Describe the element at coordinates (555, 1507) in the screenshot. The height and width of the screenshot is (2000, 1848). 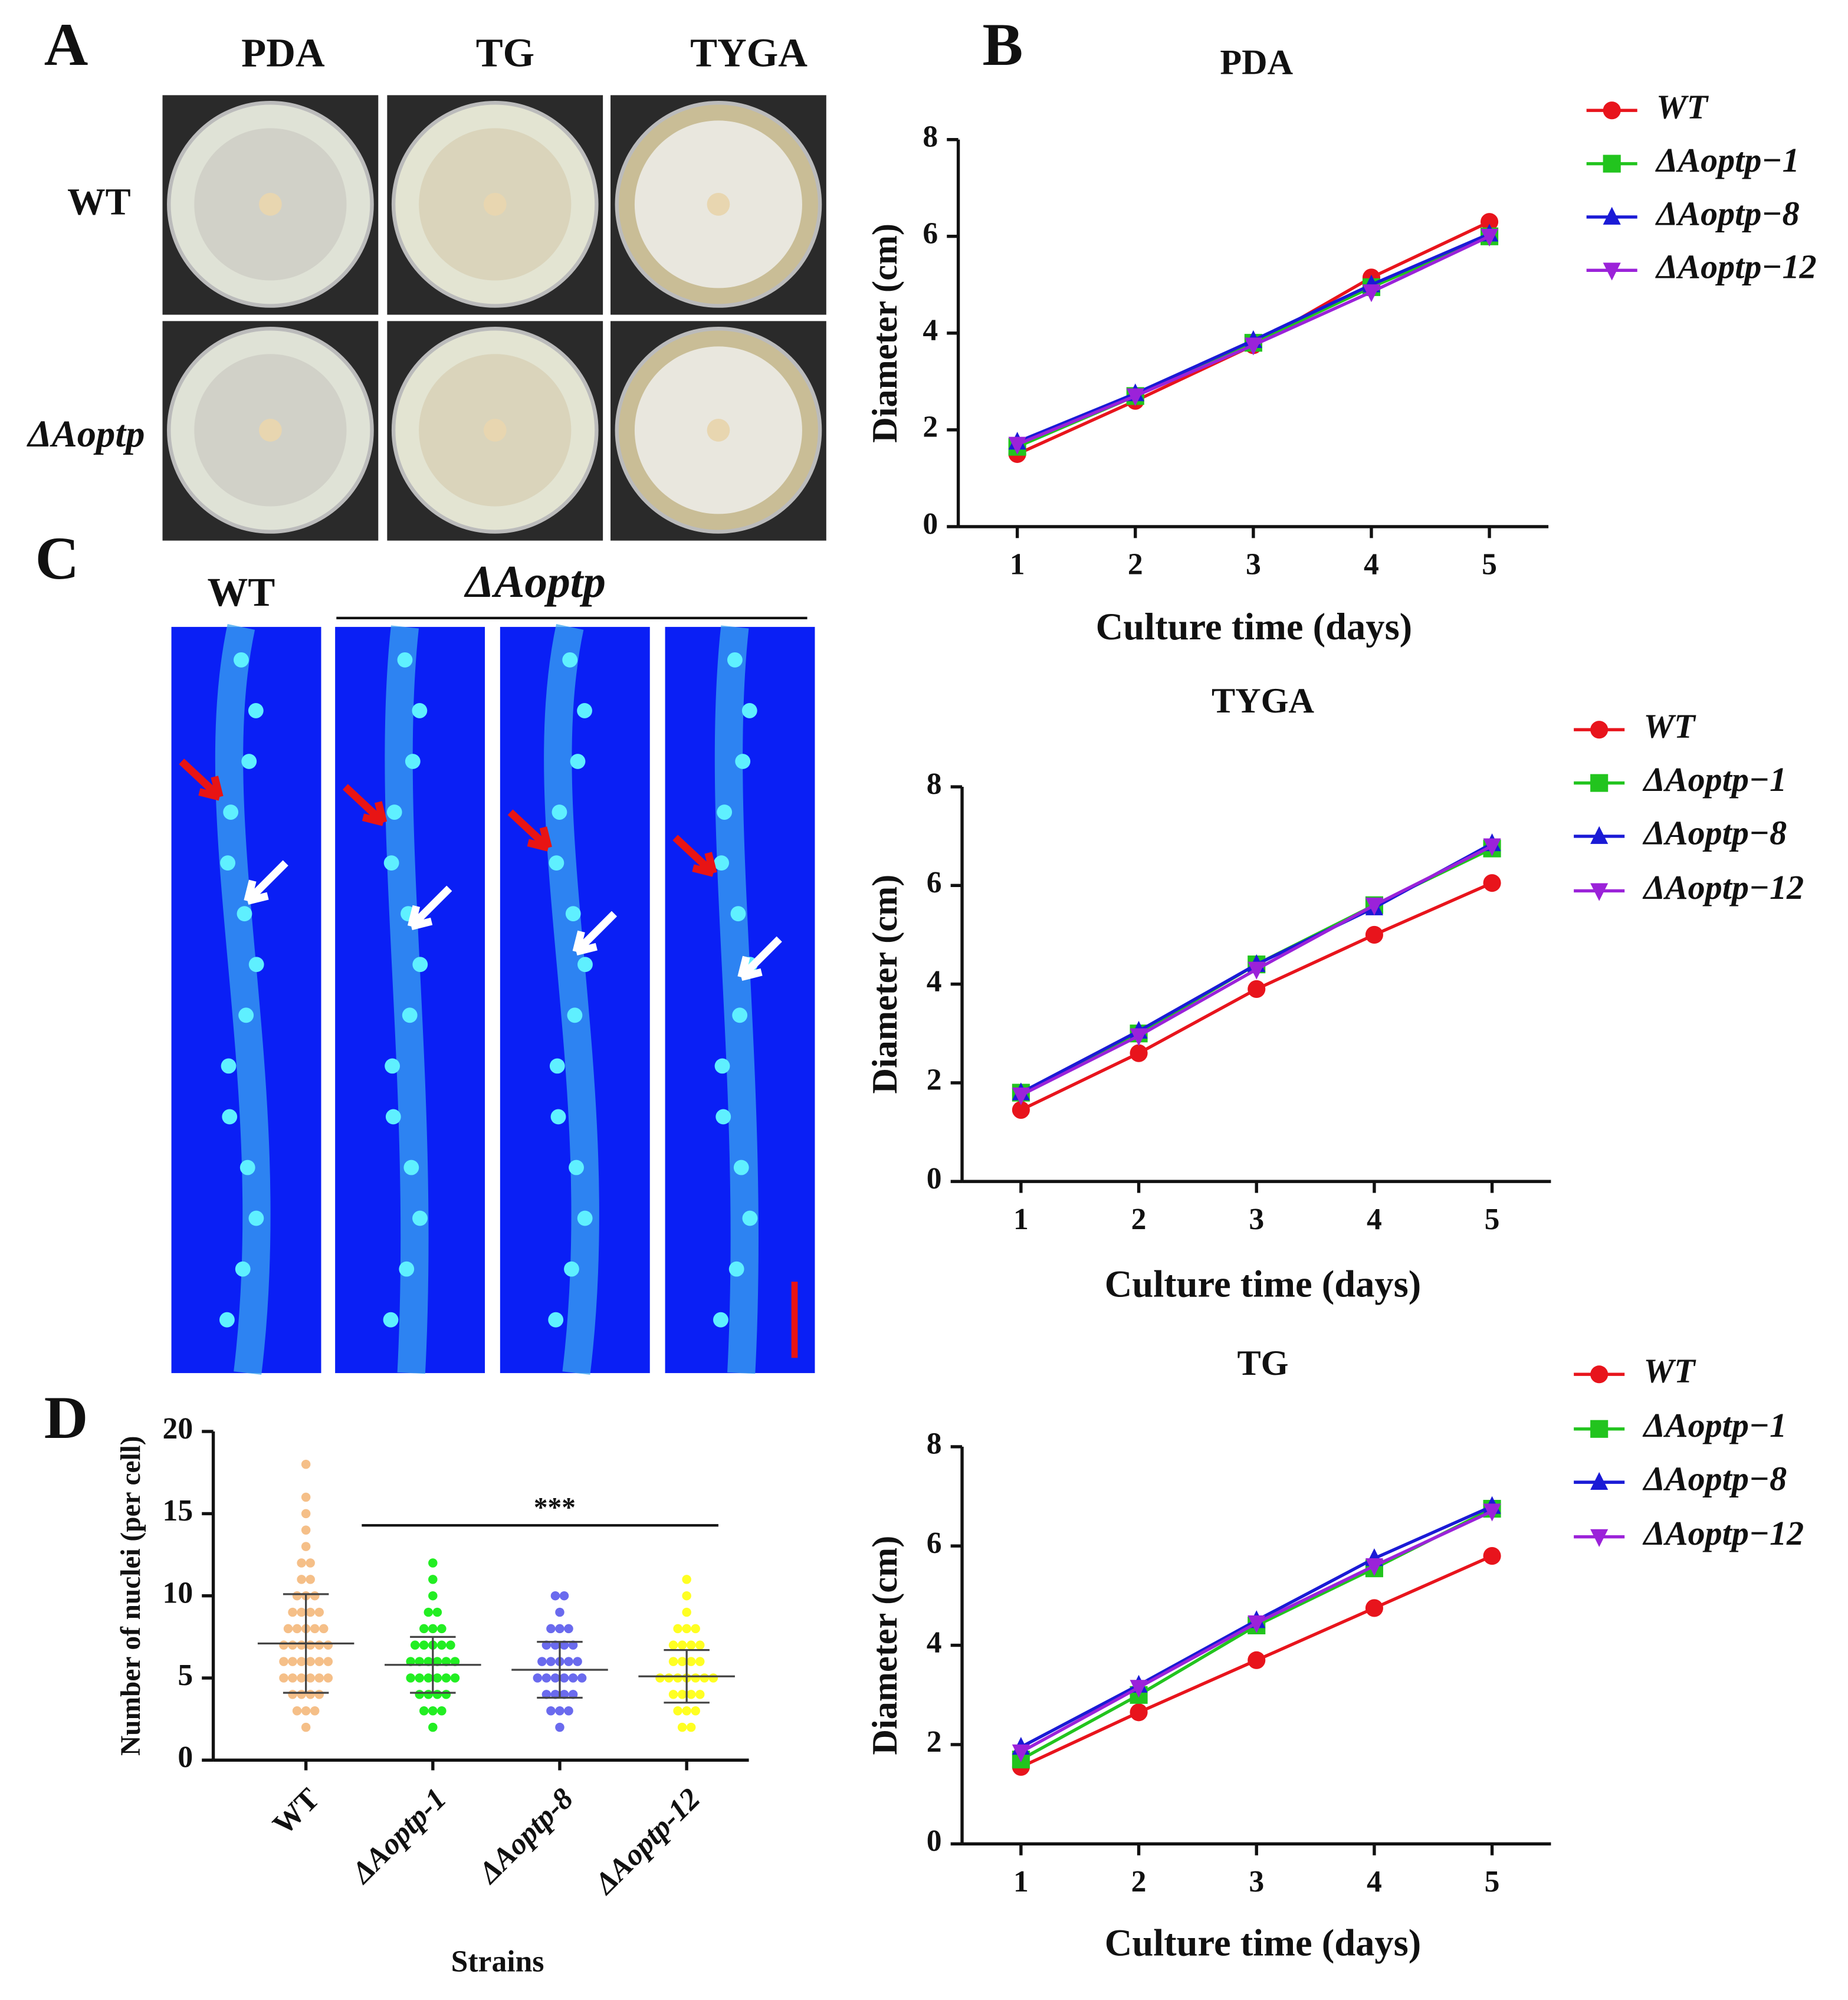
I see `annotation: ***` at that location.